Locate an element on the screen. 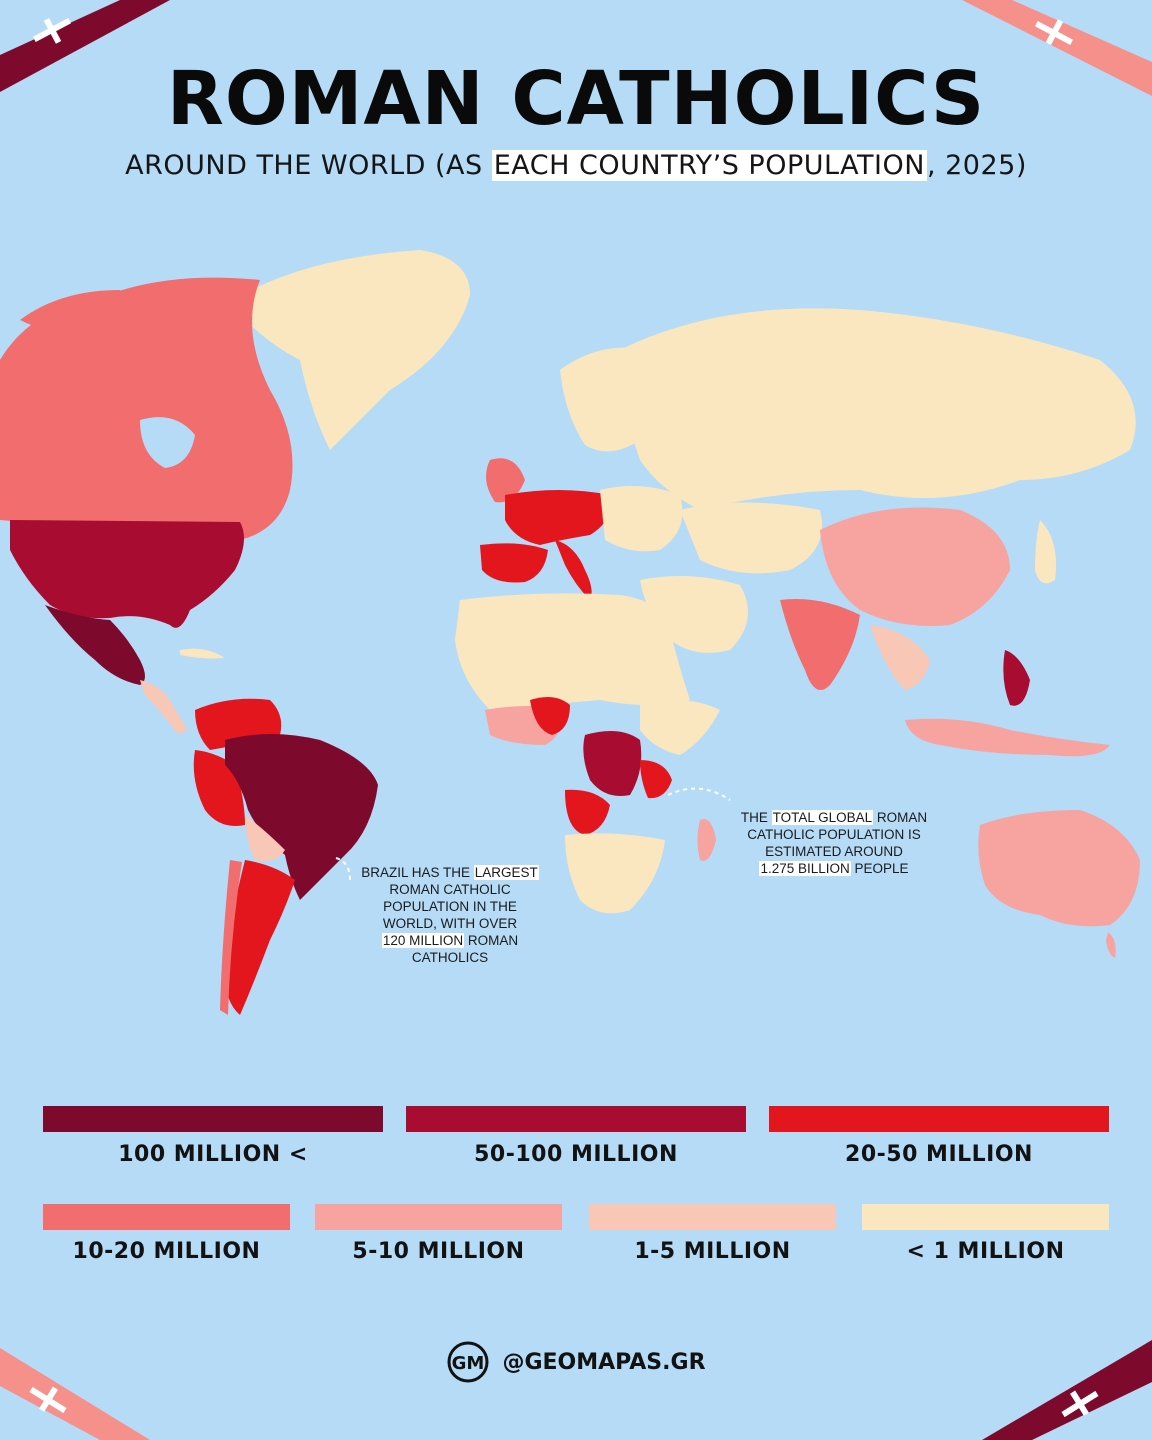 The image size is (1152, 1440). legend-label-50-100m: 50-100 MILLION is located at coordinates (576, 1154).